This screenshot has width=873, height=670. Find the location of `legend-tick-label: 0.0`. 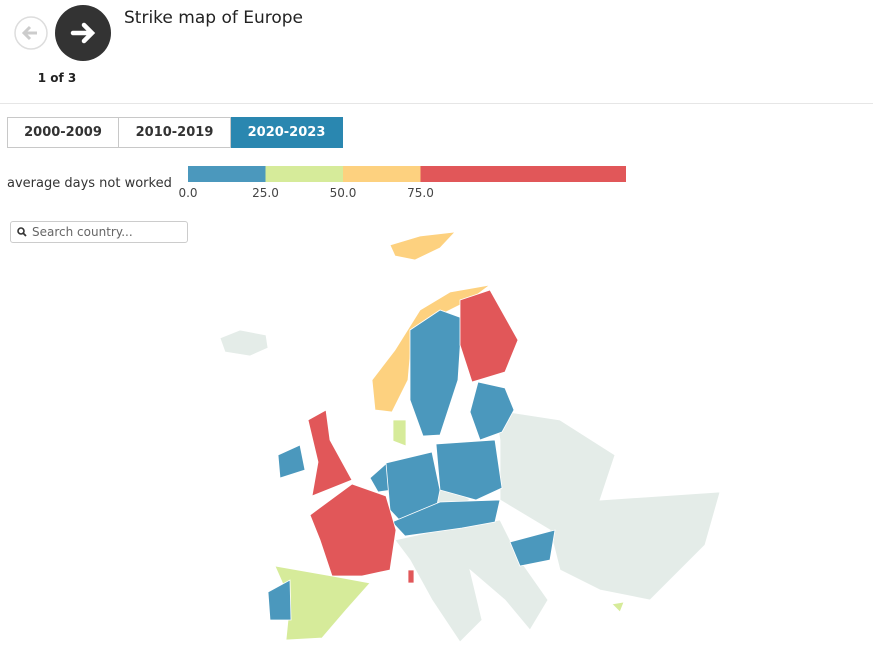

legend-tick-label: 0.0 is located at coordinates (187, 193).